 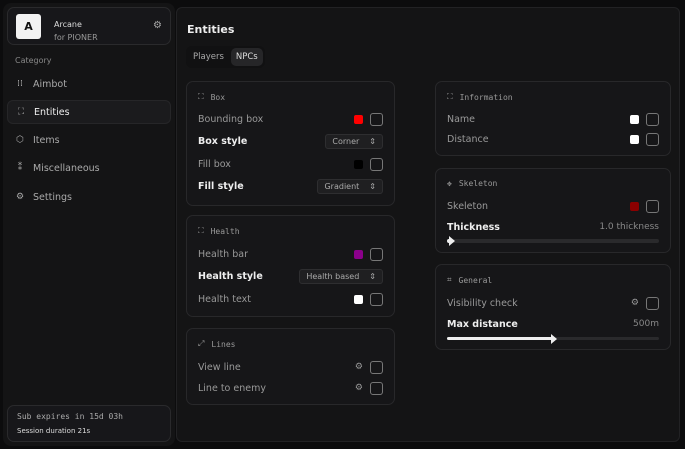 I want to click on card-title: General, so click(x=475, y=280).